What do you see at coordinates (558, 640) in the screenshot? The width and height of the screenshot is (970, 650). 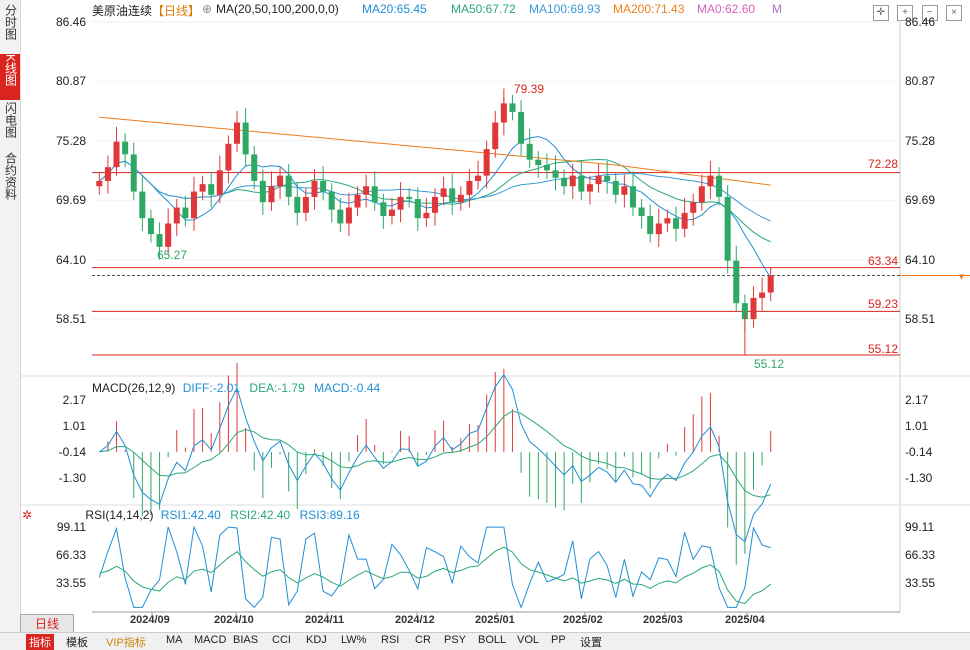 I see `tab-pp: PP` at bounding box center [558, 640].